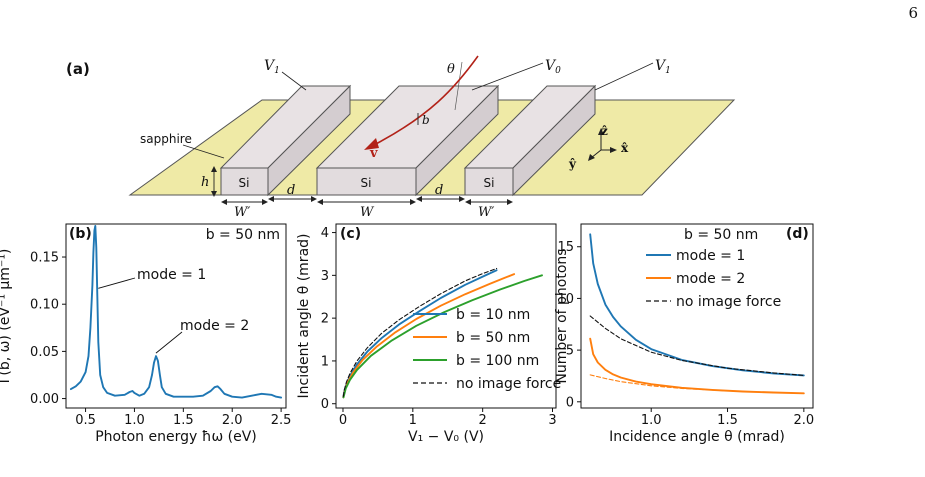 The image size is (925, 477). Describe the element at coordinates (285, 140) in the screenshot. I see `si-block-left: Si` at that location.